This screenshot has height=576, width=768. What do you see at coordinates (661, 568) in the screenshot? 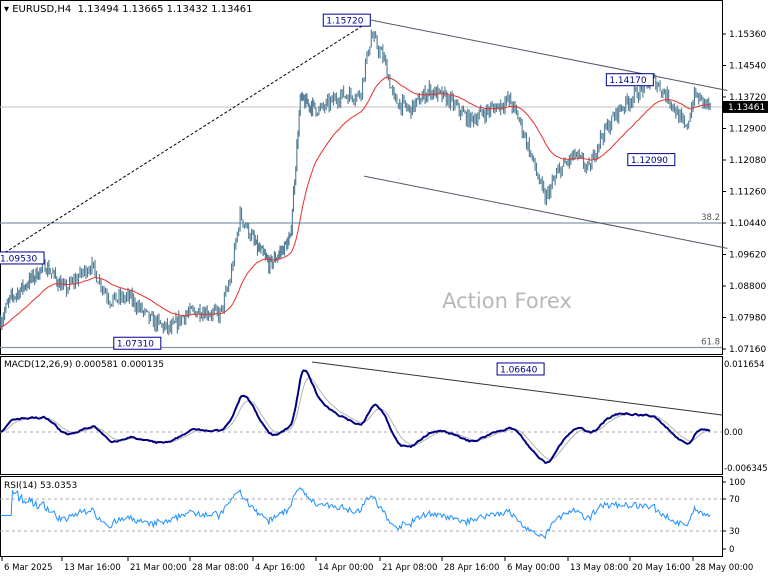
I see `x-tick-label: 20 May 16:00` at bounding box center [661, 568].